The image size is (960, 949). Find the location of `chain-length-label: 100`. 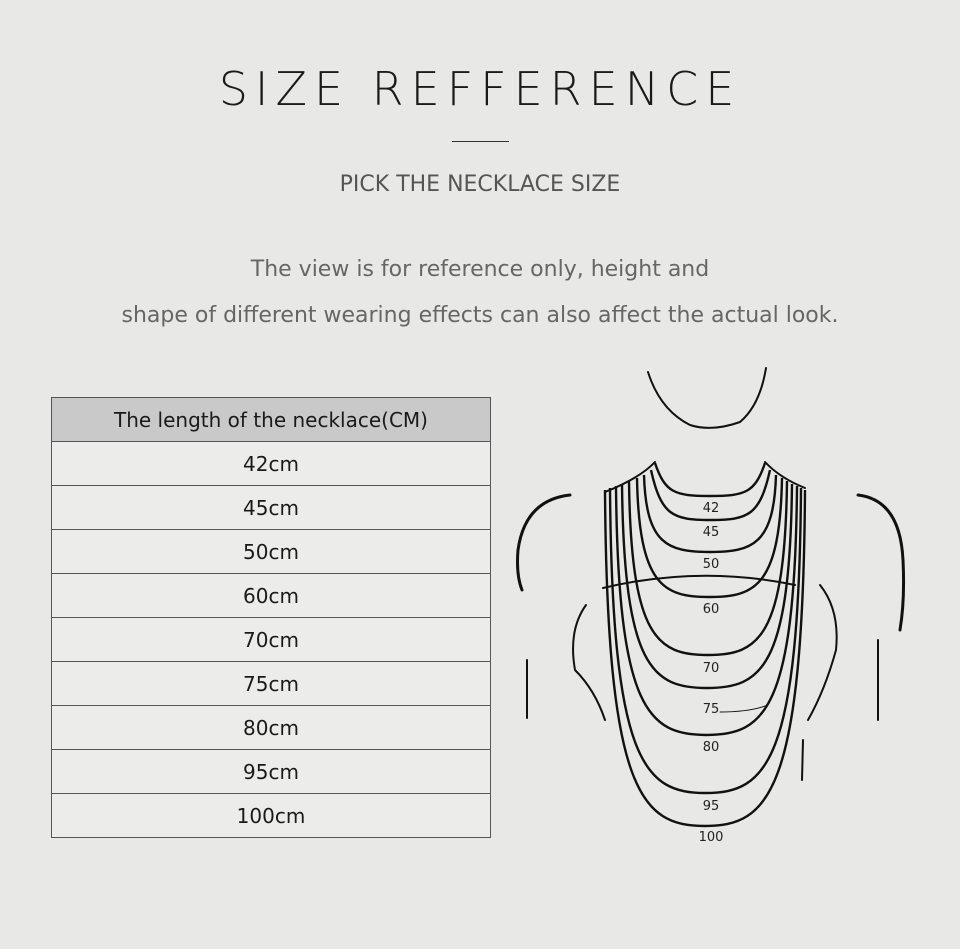

chain-length-label: 100 is located at coordinates (711, 837).